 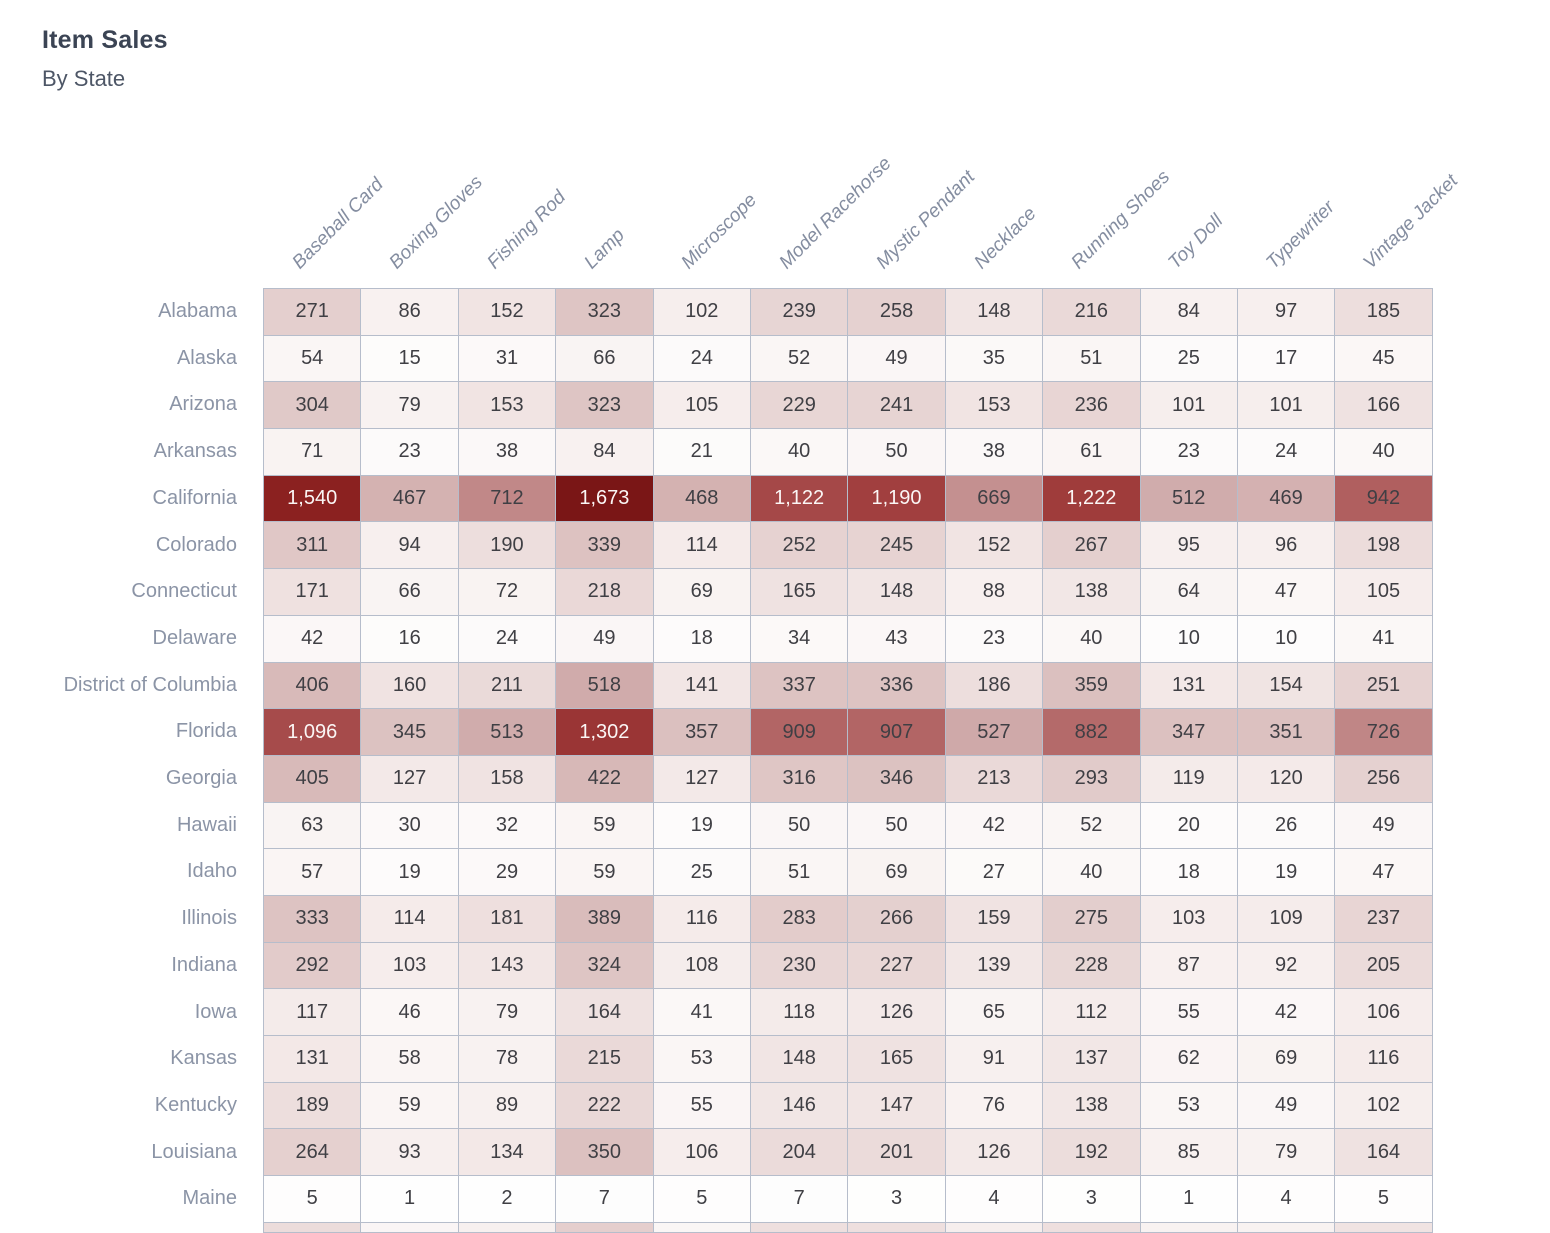 What do you see at coordinates (799, 592) in the screenshot?
I see `heatmap-cell: 165` at bounding box center [799, 592].